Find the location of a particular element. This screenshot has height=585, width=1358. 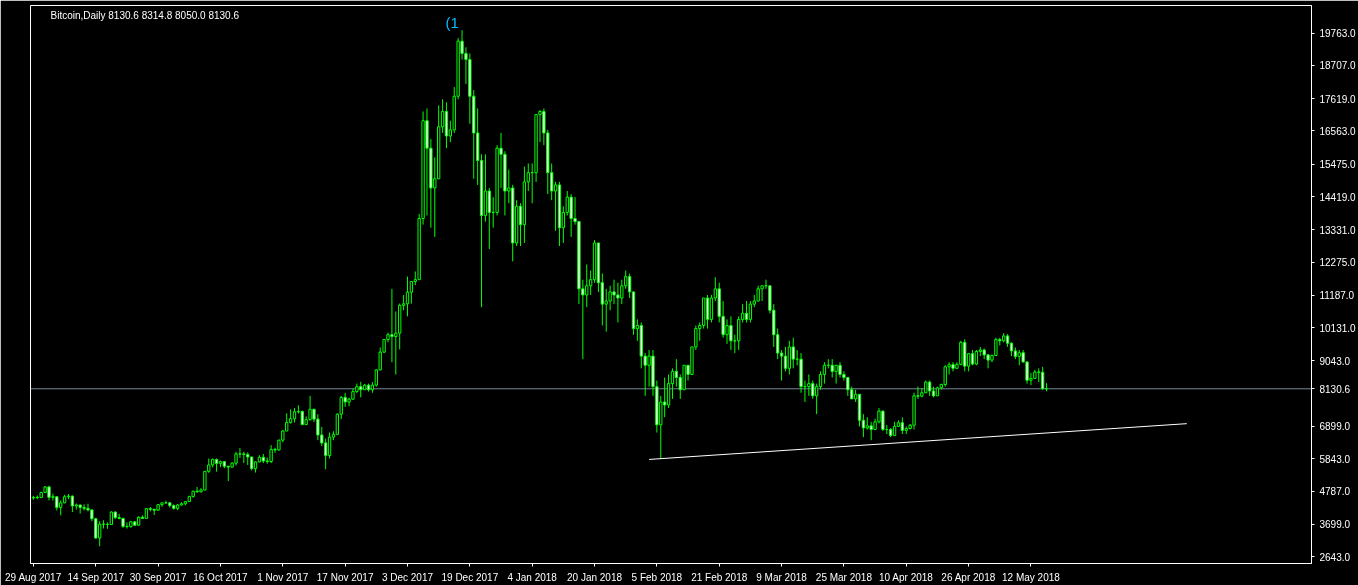

y-tick-label: 6899.0 is located at coordinates (1335, 427).